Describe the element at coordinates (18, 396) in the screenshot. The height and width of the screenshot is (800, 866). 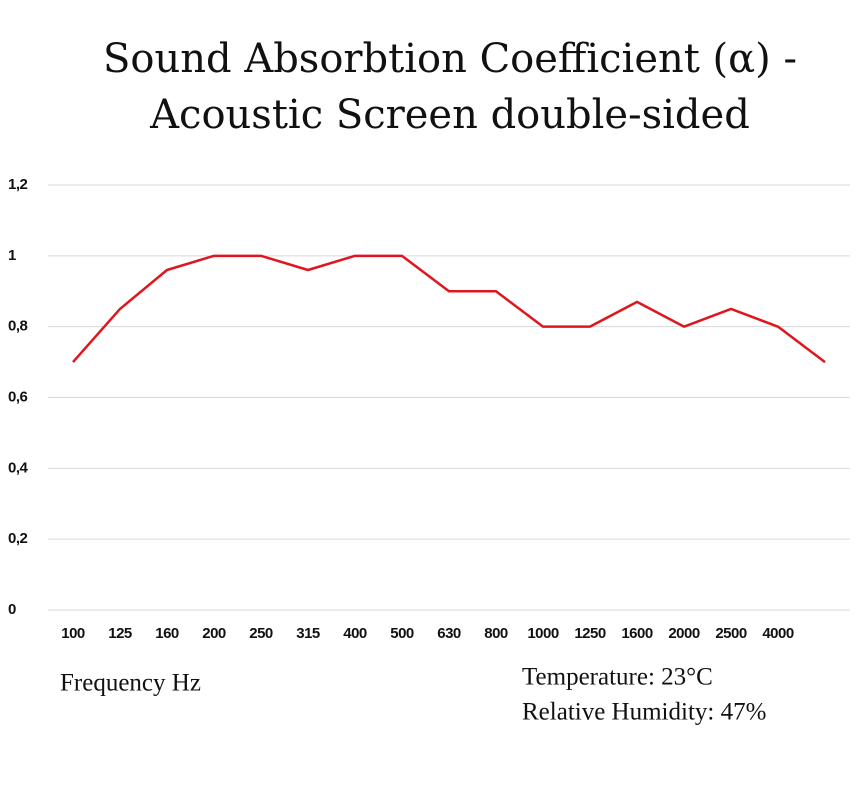
I see `y-tick-label: 0,6` at that location.